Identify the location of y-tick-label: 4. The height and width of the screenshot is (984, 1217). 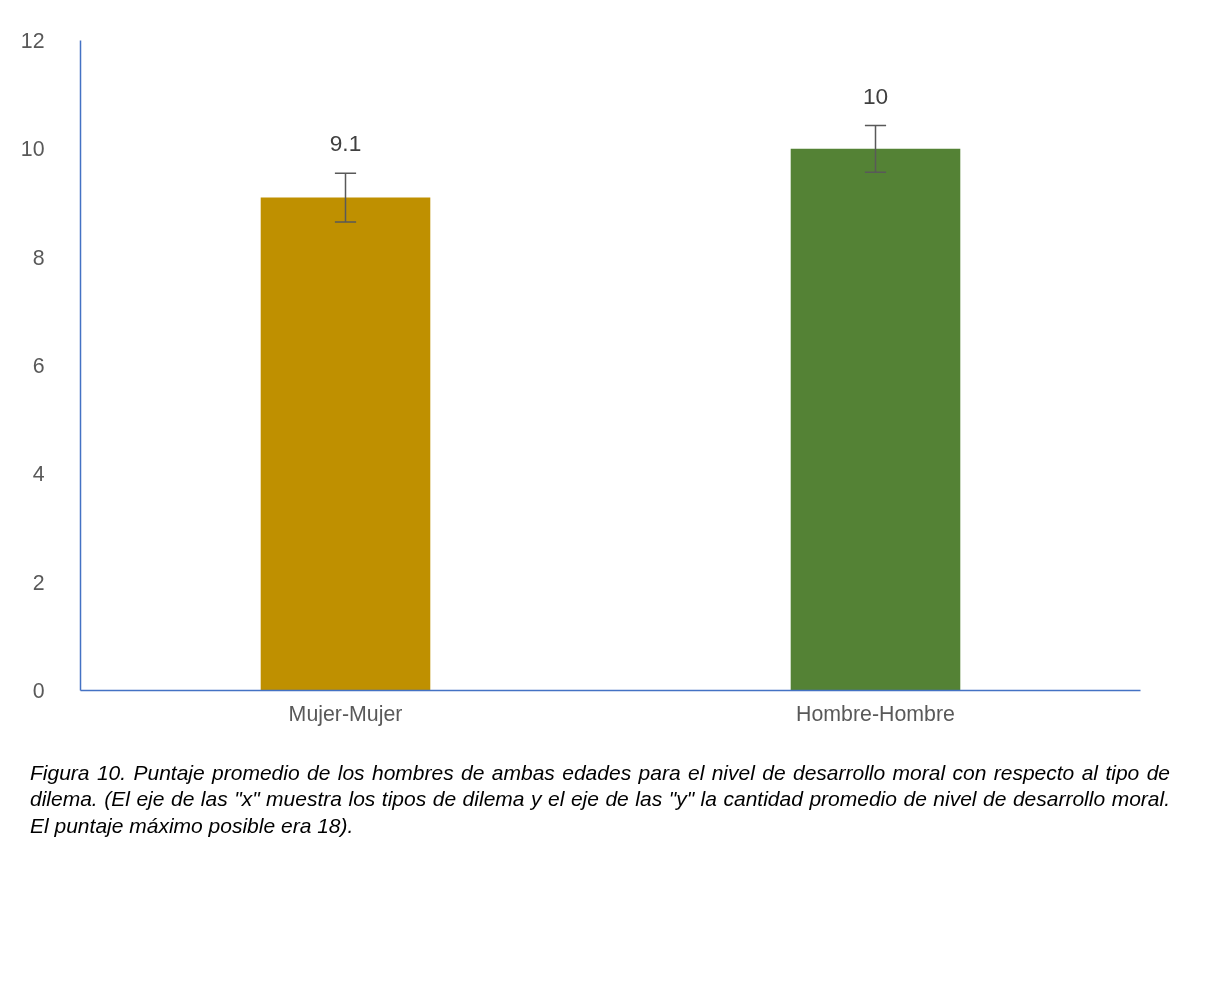
(38, 474).